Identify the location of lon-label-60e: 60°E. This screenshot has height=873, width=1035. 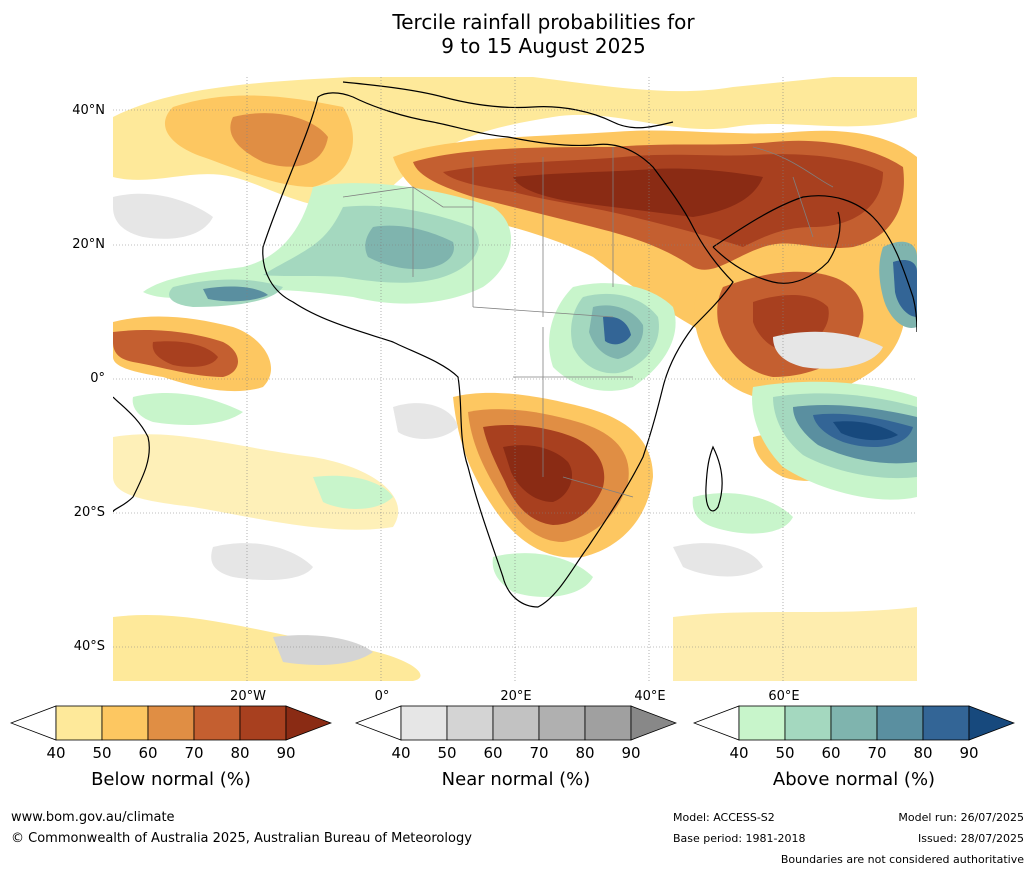
(784, 696).